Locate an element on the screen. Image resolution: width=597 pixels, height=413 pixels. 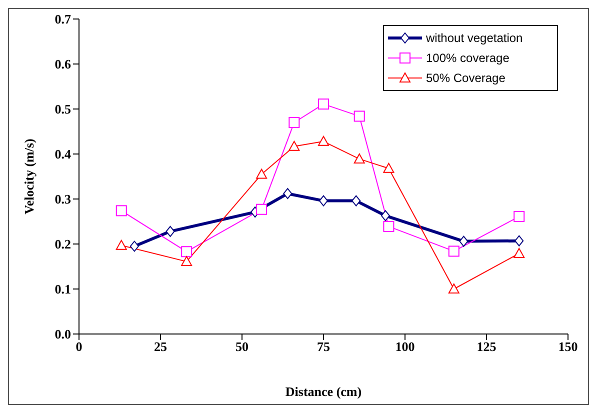
y-tick-label: 0.6 is located at coordinates (63, 64).